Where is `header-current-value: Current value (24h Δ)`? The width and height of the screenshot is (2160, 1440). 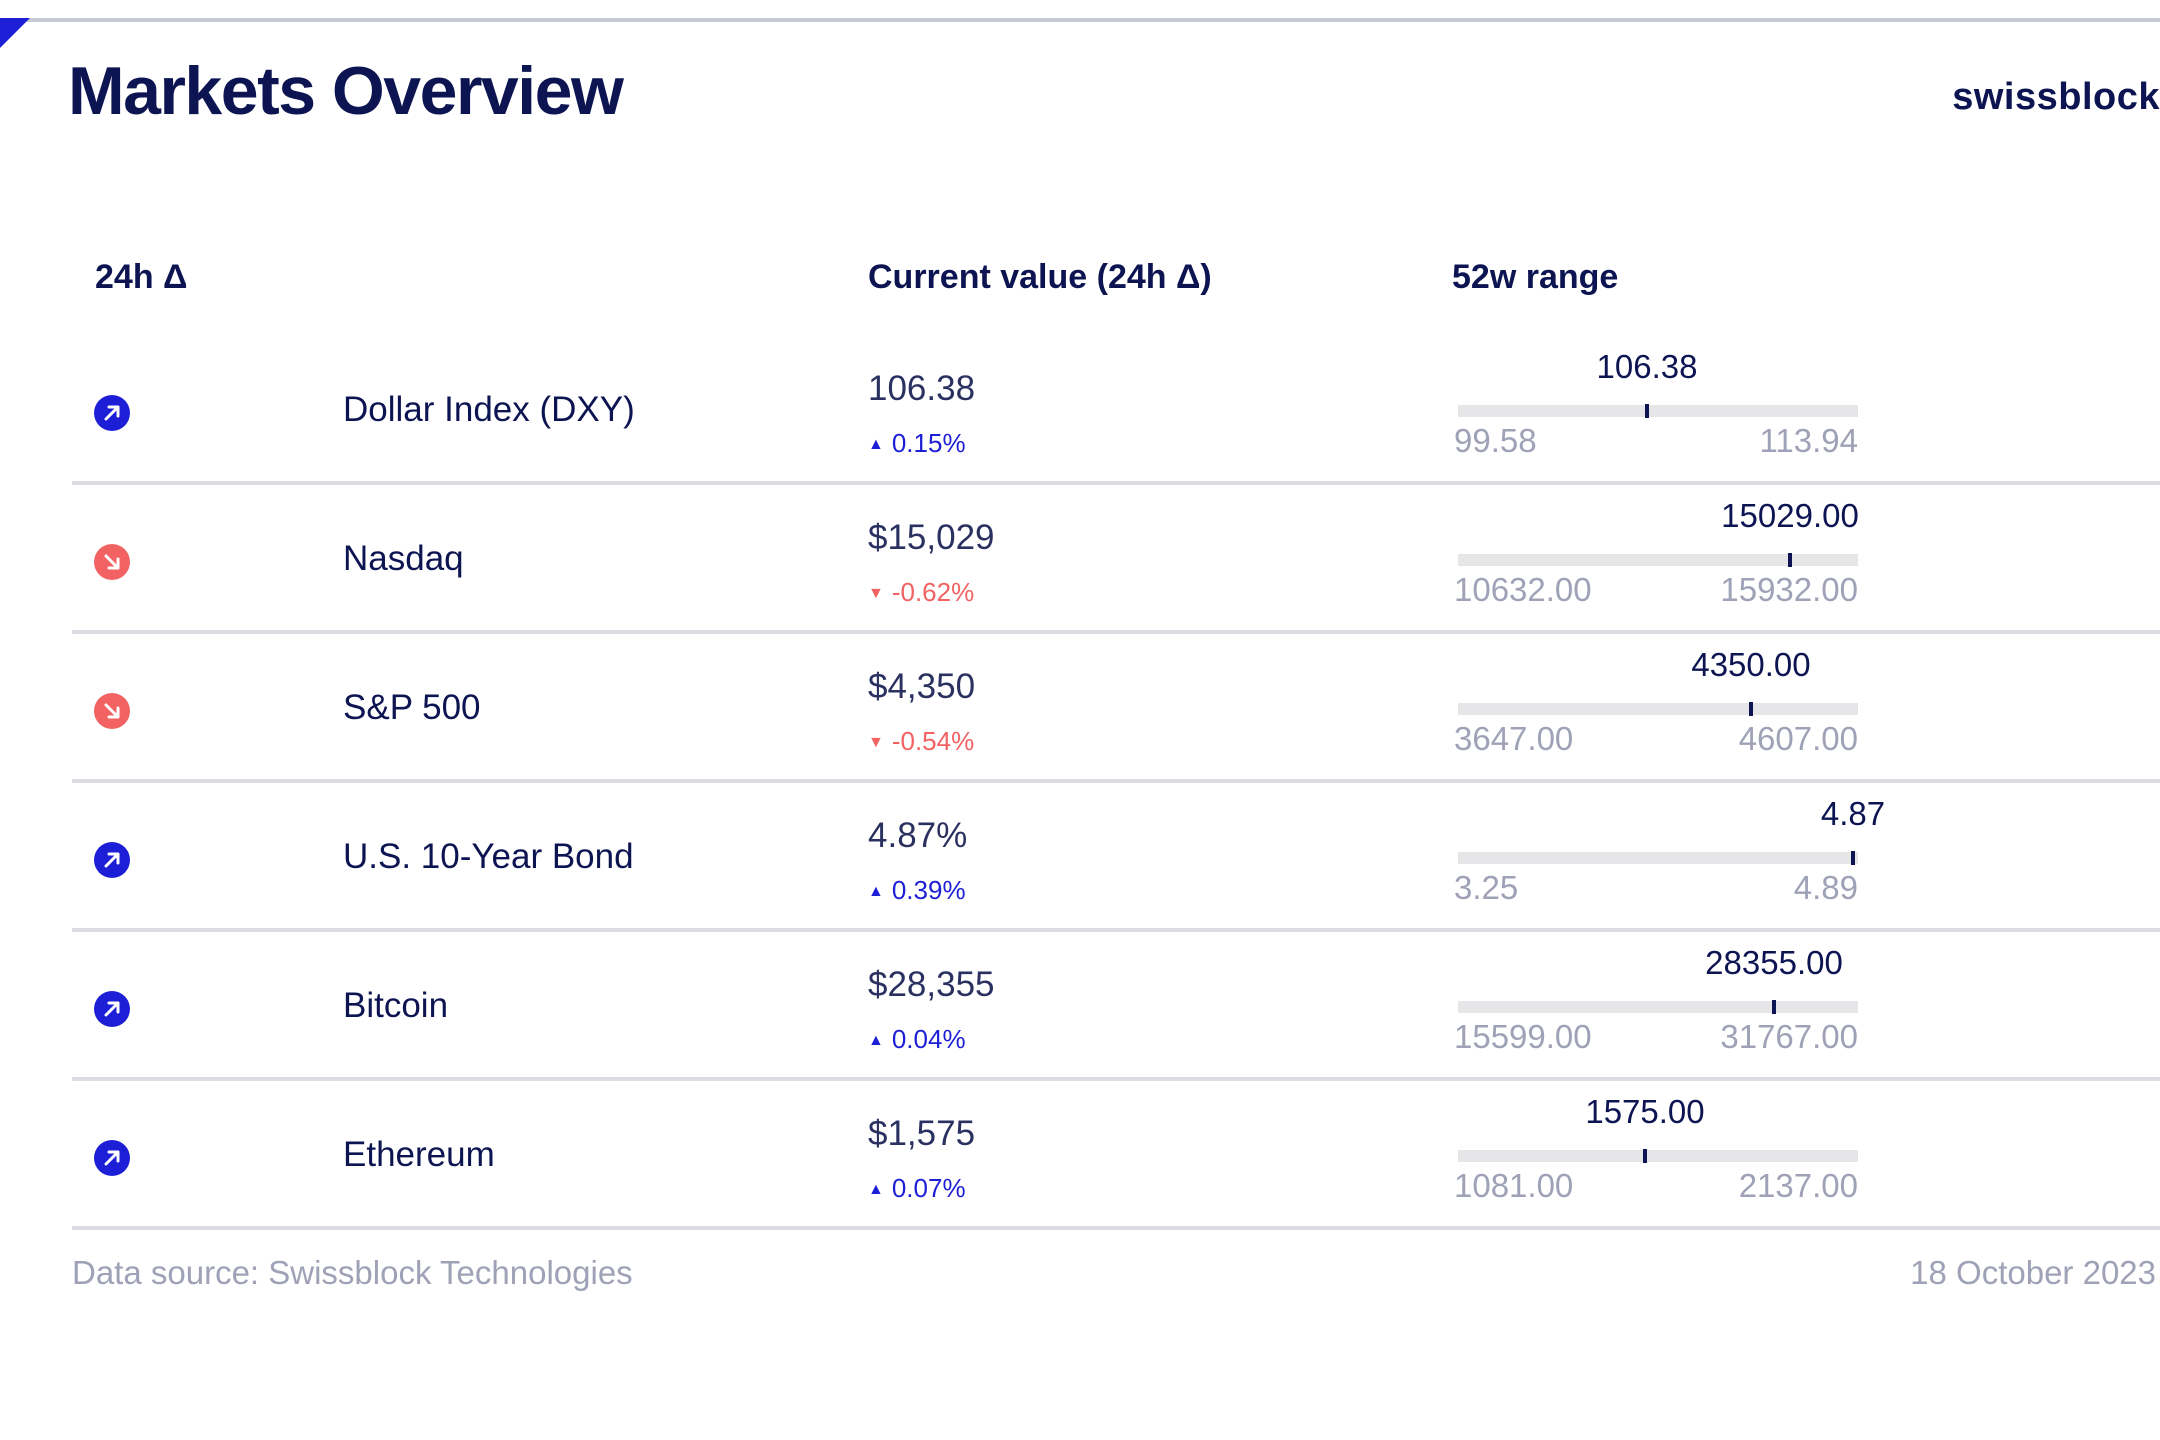 header-current-value: Current value (24h Δ) is located at coordinates (1040, 277).